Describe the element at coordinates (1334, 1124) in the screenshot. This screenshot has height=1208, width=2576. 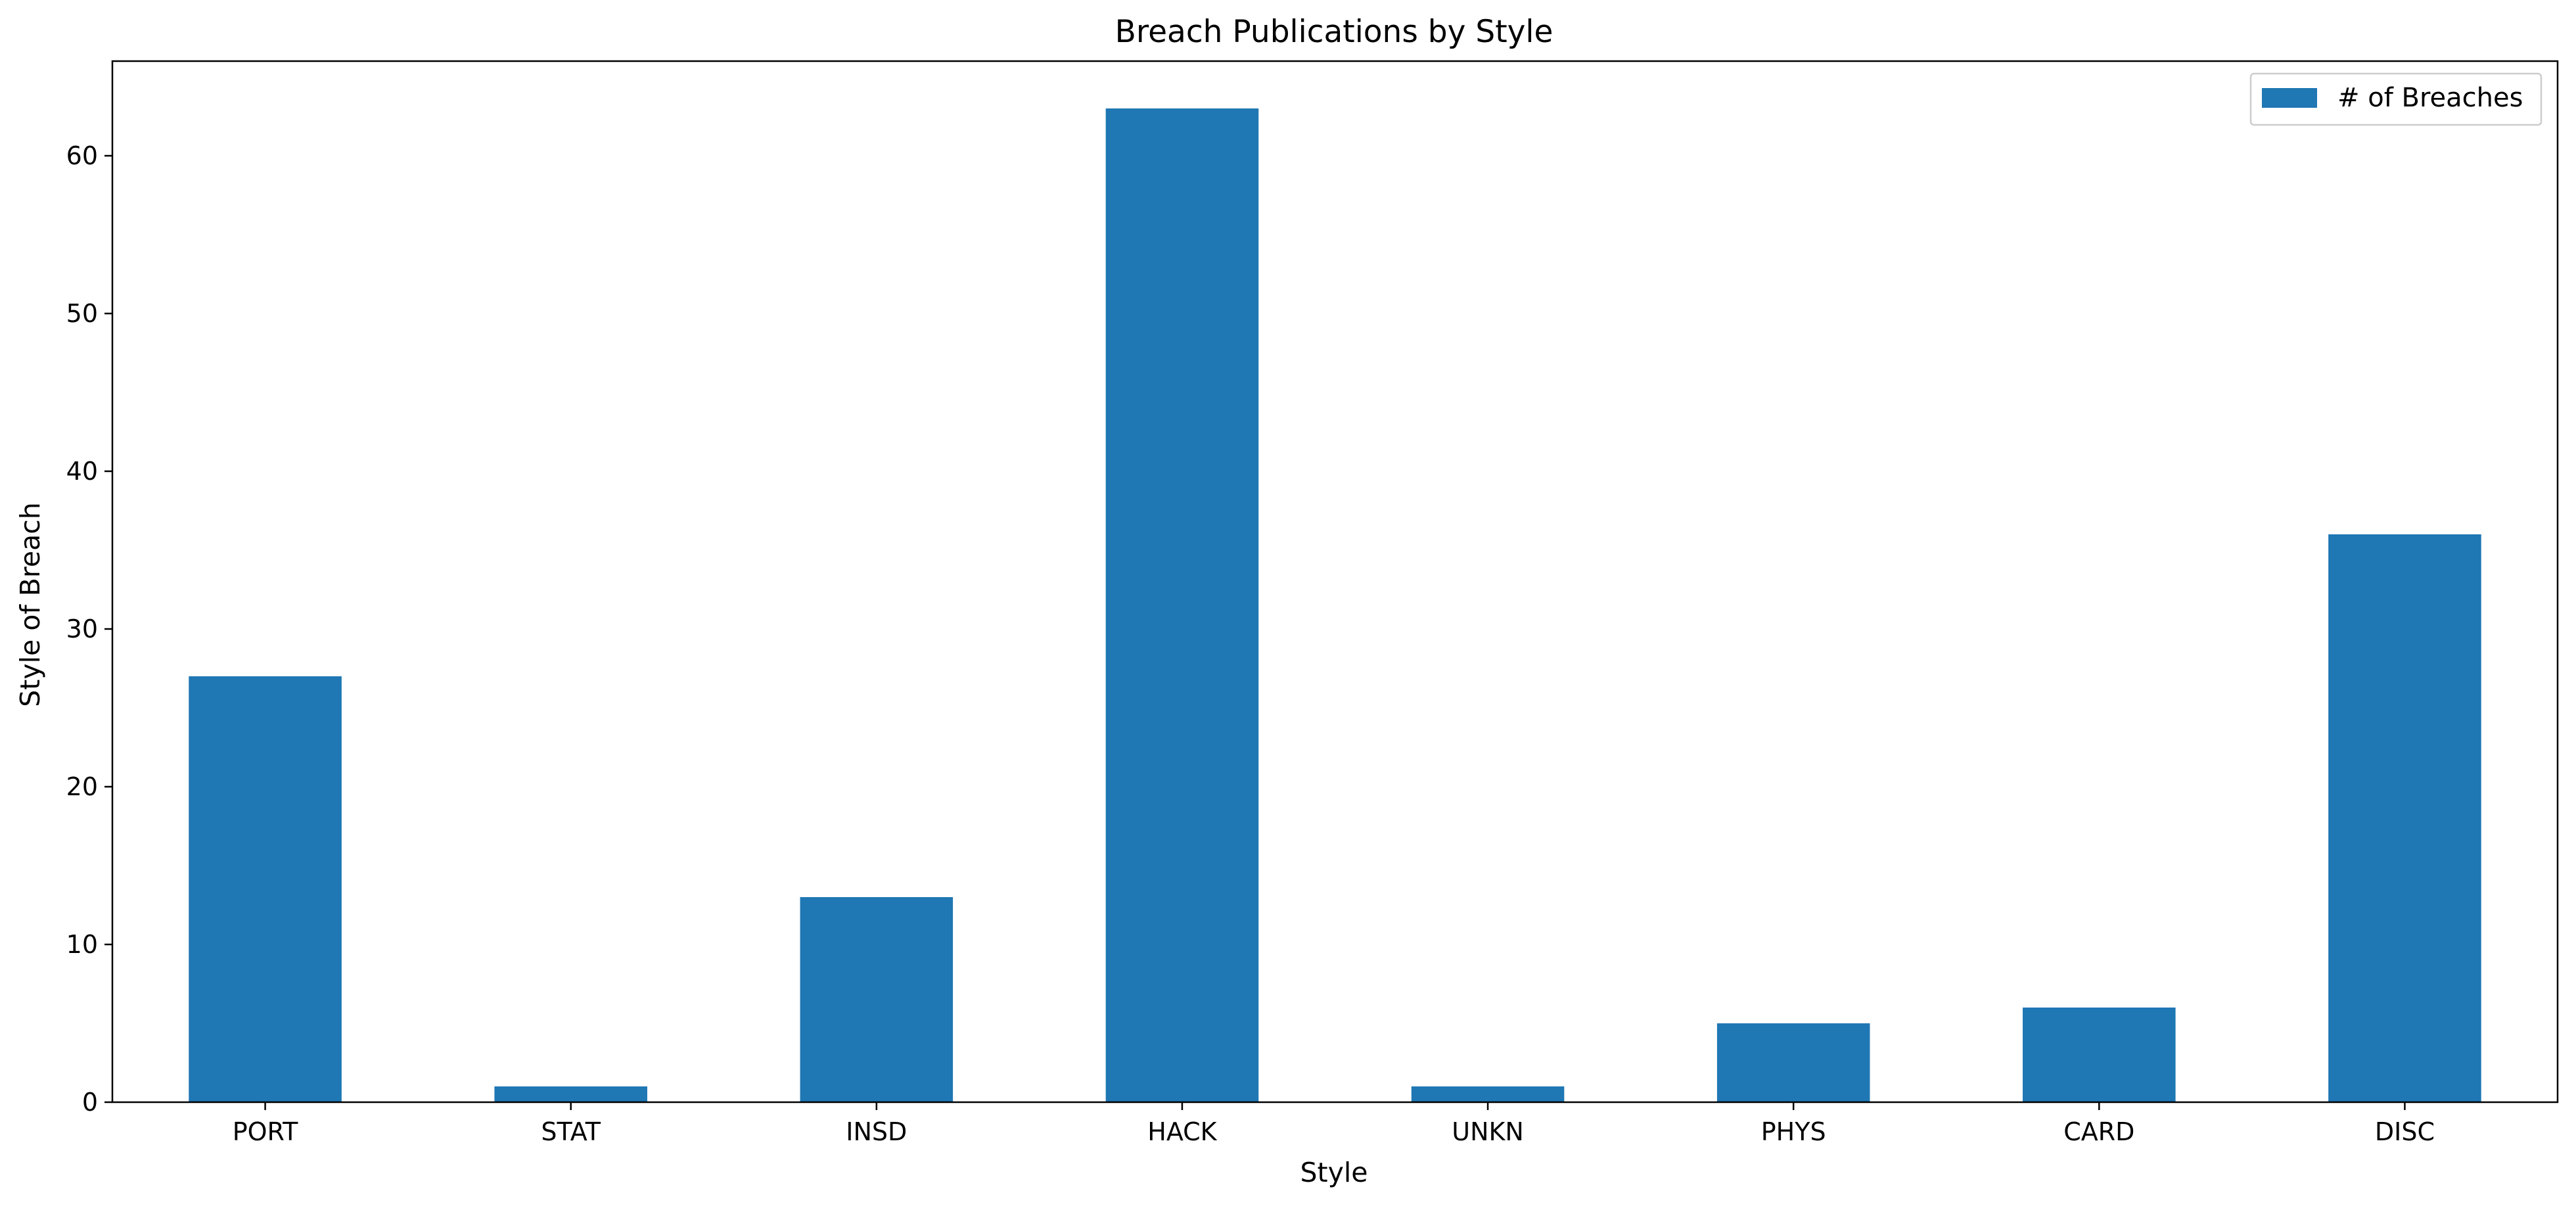
I see `x-axis: PORT STAT INSD HACK UNKN PHYS CARD DISC` at that location.